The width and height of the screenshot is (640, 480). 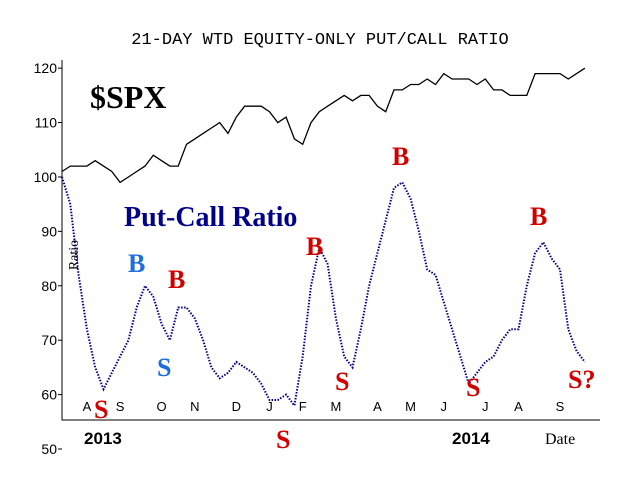 What do you see at coordinates (581, 379) in the screenshot?
I see `signal-annotation: S?` at bounding box center [581, 379].